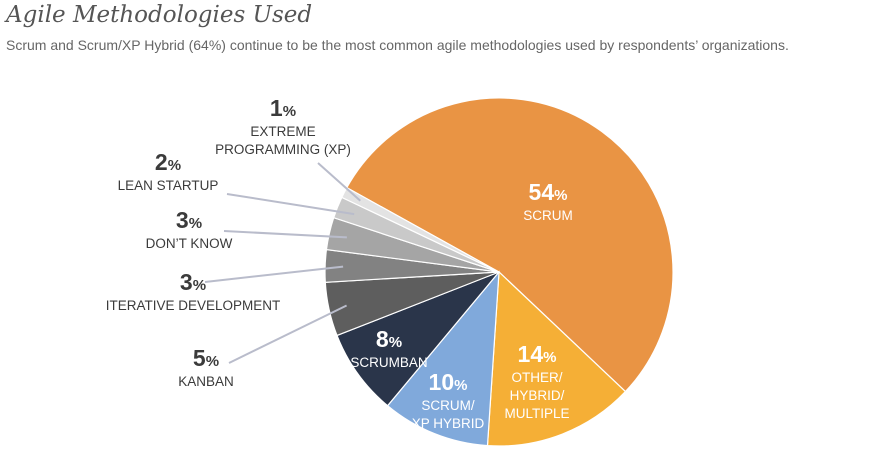 The width and height of the screenshot is (890, 464). Describe the element at coordinates (536, 395) in the screenshot. I see `category-label-other-hybrid-multiple: OTHER/HYBRID/MULTIPLE` at that location.